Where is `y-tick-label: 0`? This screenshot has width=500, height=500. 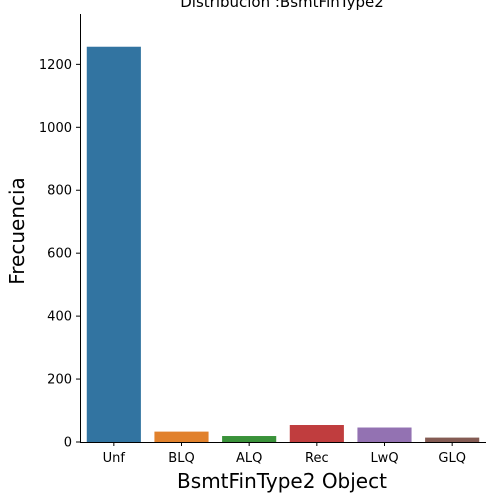
y-tick-label: 0 is located at coordinates (68, 443).